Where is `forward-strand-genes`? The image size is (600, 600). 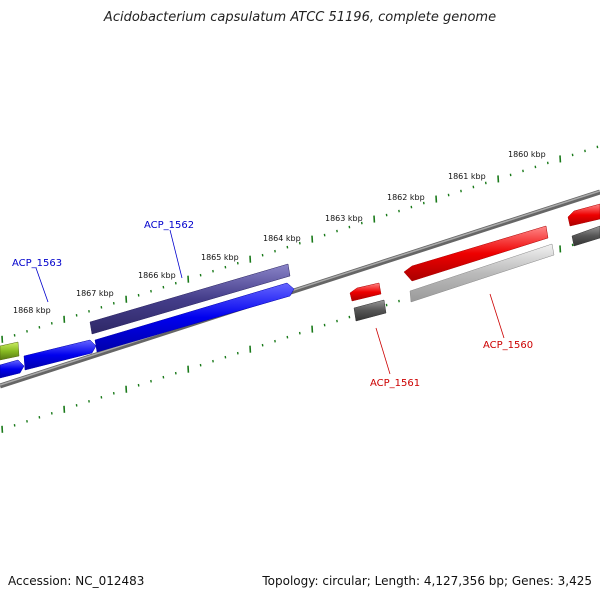
forward-strand-genes is located at coordinates (147, 321).